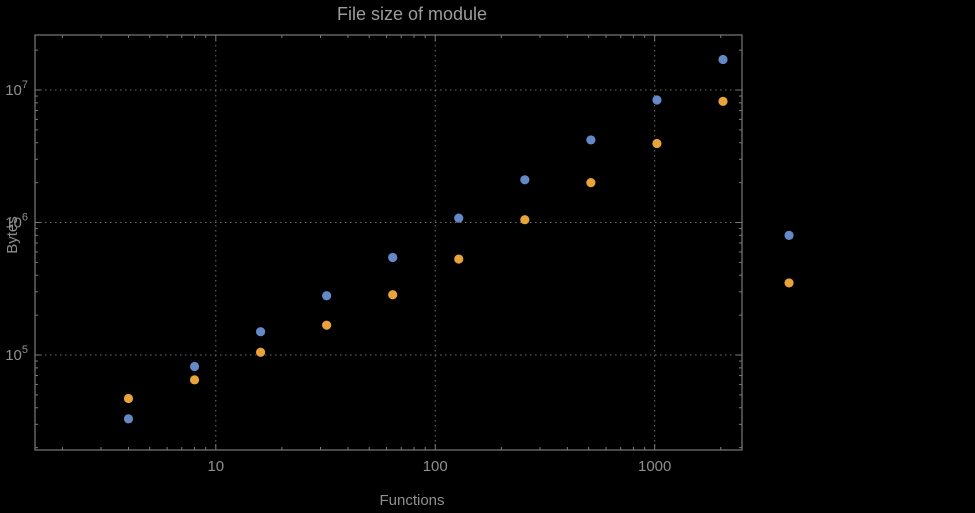  What do you see at coordinates (215, 466) in the screenshot?
I see `x-tick-label: 10` at bounding box center [215, 466].